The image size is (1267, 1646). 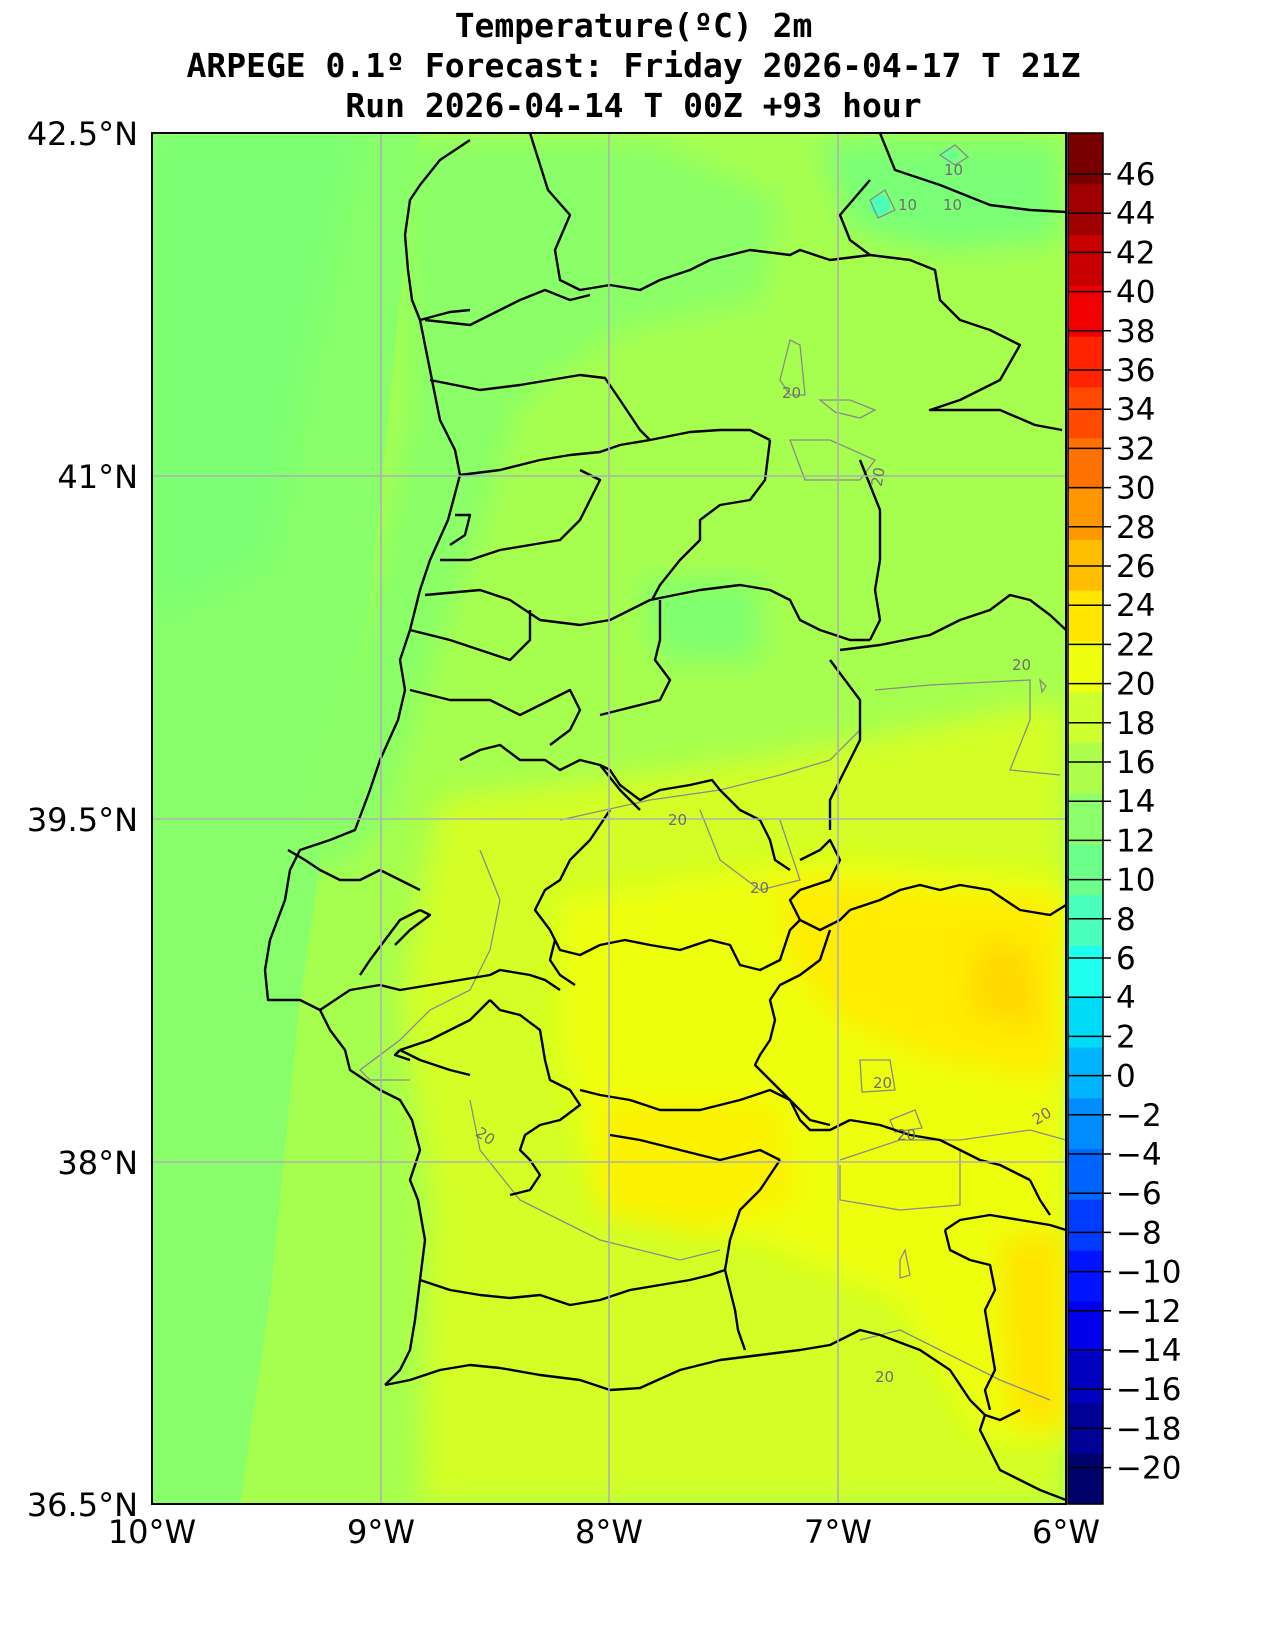 What do you see at coordinates (1135, 528) in the screenshot?
I see `colorbar-tick-label: 28` at bounding box center [1135, 528].